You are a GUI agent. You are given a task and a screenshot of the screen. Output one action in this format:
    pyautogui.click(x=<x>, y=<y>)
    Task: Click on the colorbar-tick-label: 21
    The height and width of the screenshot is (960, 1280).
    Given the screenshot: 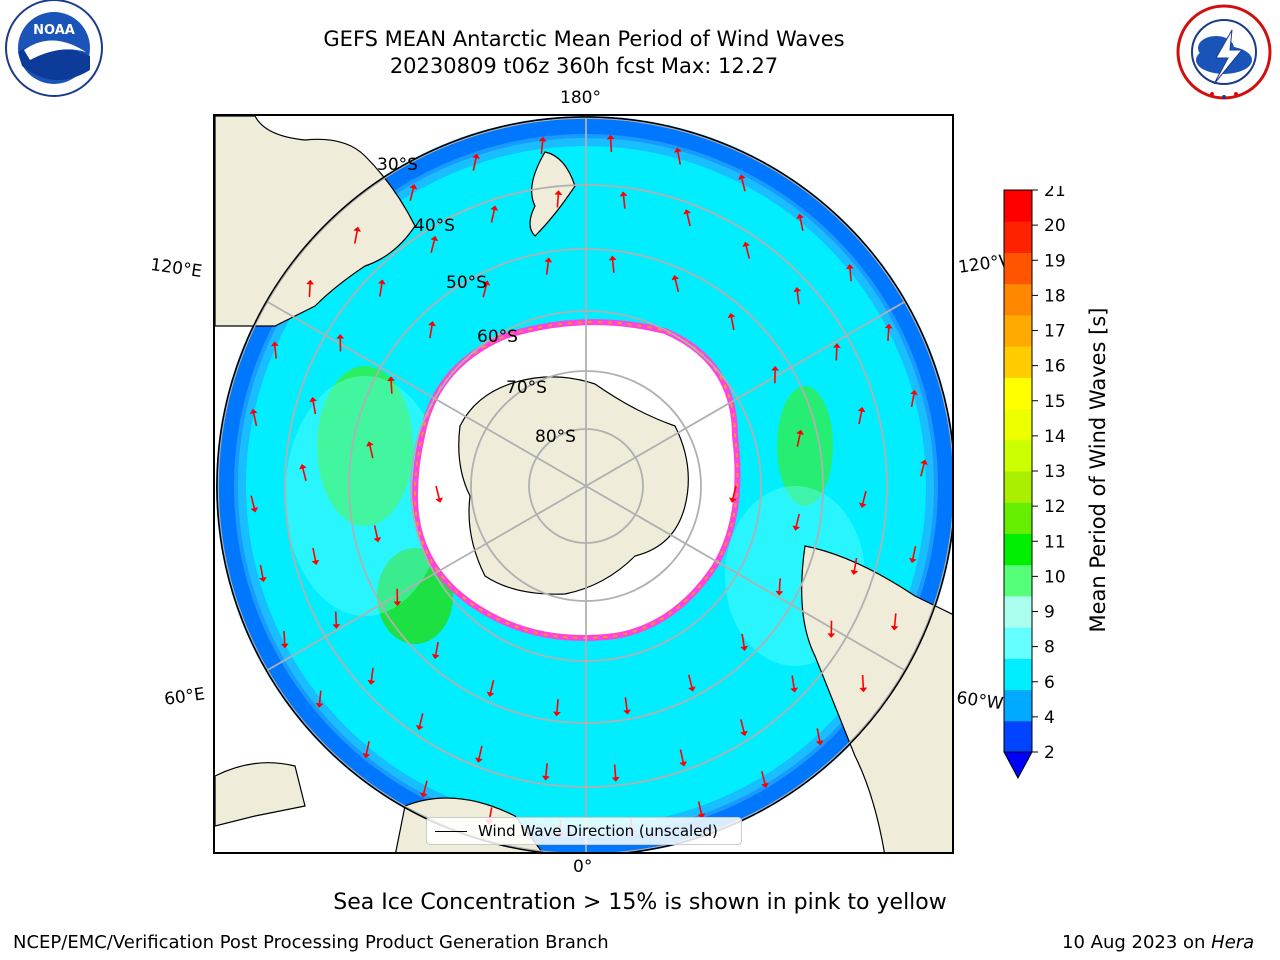 What is the action you would take?
    pyautogui.click(x=1055, y=193)
    